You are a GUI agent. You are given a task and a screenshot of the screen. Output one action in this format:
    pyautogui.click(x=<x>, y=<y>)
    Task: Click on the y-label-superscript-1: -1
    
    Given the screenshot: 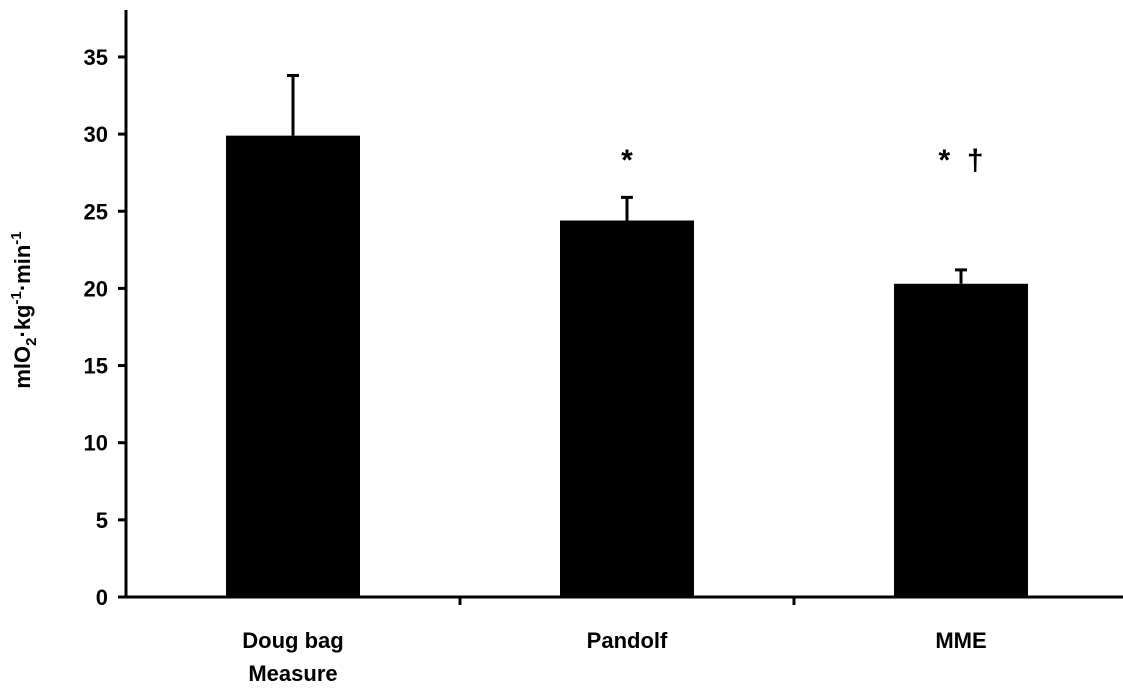 What is the action you would take?
    pyautogui.click(x=16, y=297)
    